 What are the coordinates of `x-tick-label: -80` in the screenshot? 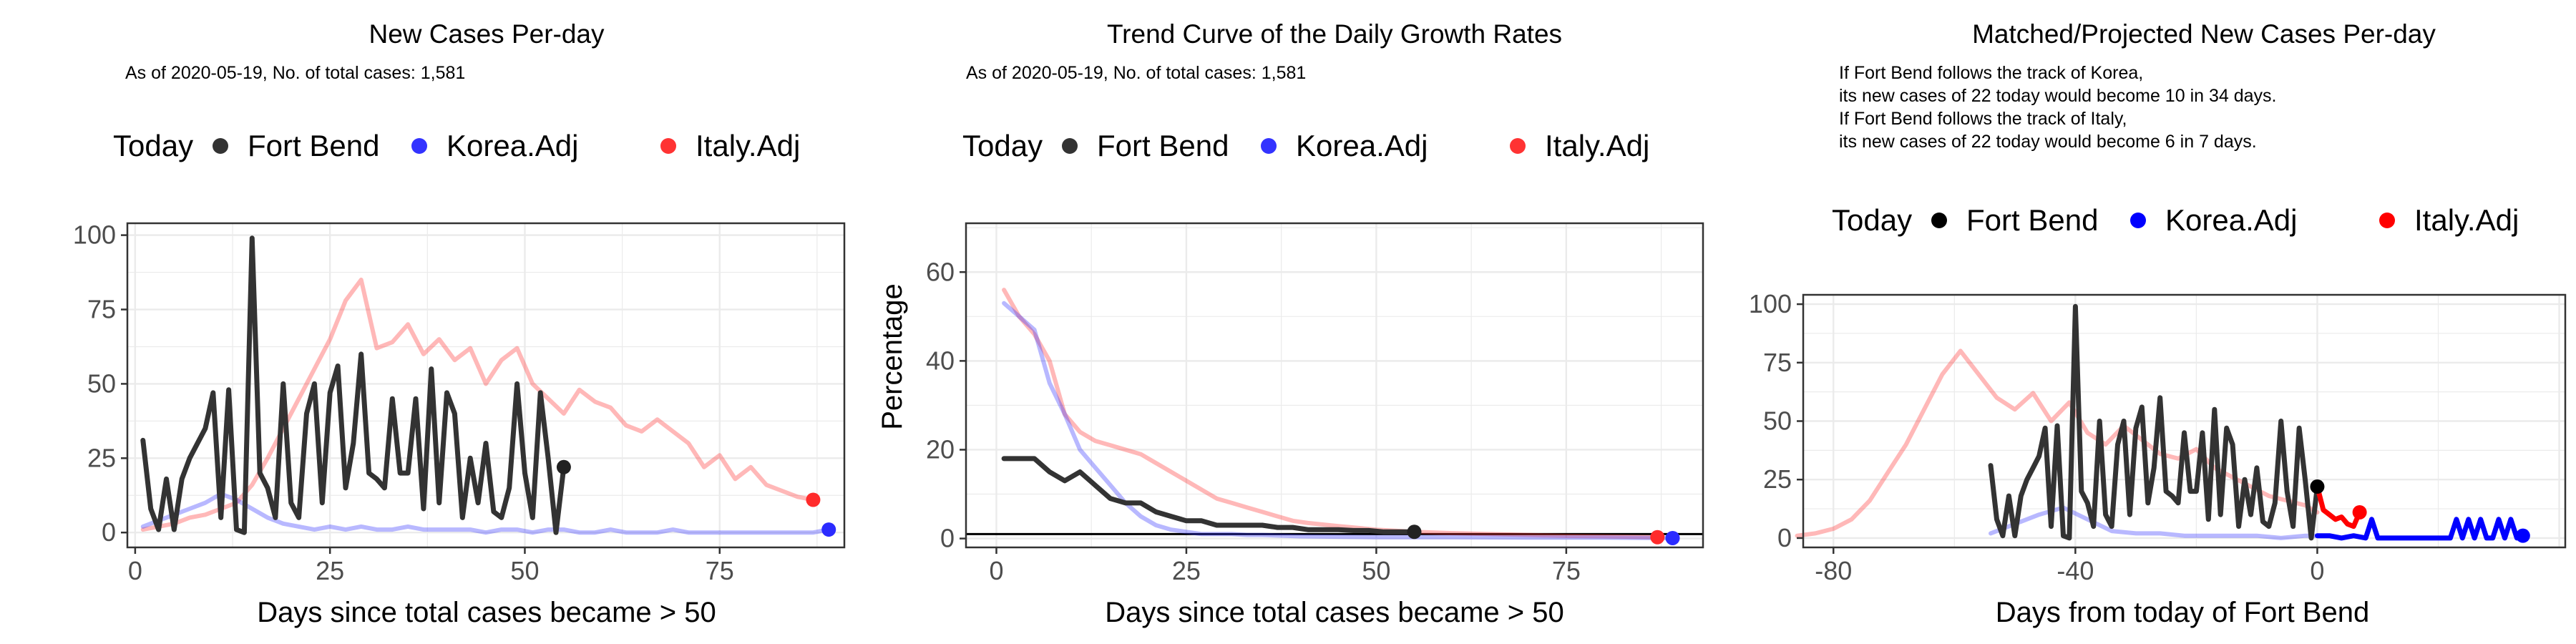 It's located at (1833, 570).